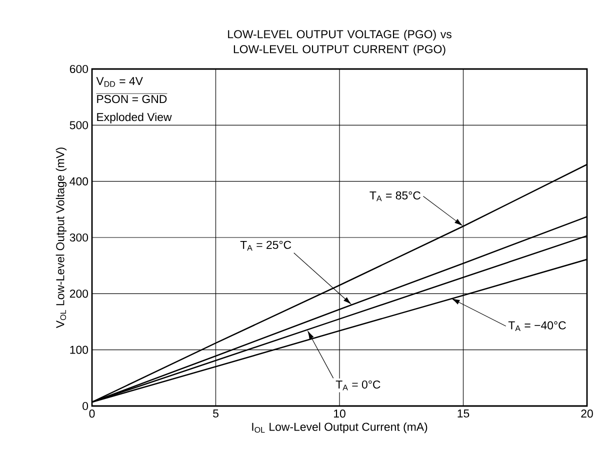 Image resolution: width=601 pixels, height=473 pixels. Describe the element at coordinates (134, 118) in the screenshot. I see `annotation: Exploded View` at that location.